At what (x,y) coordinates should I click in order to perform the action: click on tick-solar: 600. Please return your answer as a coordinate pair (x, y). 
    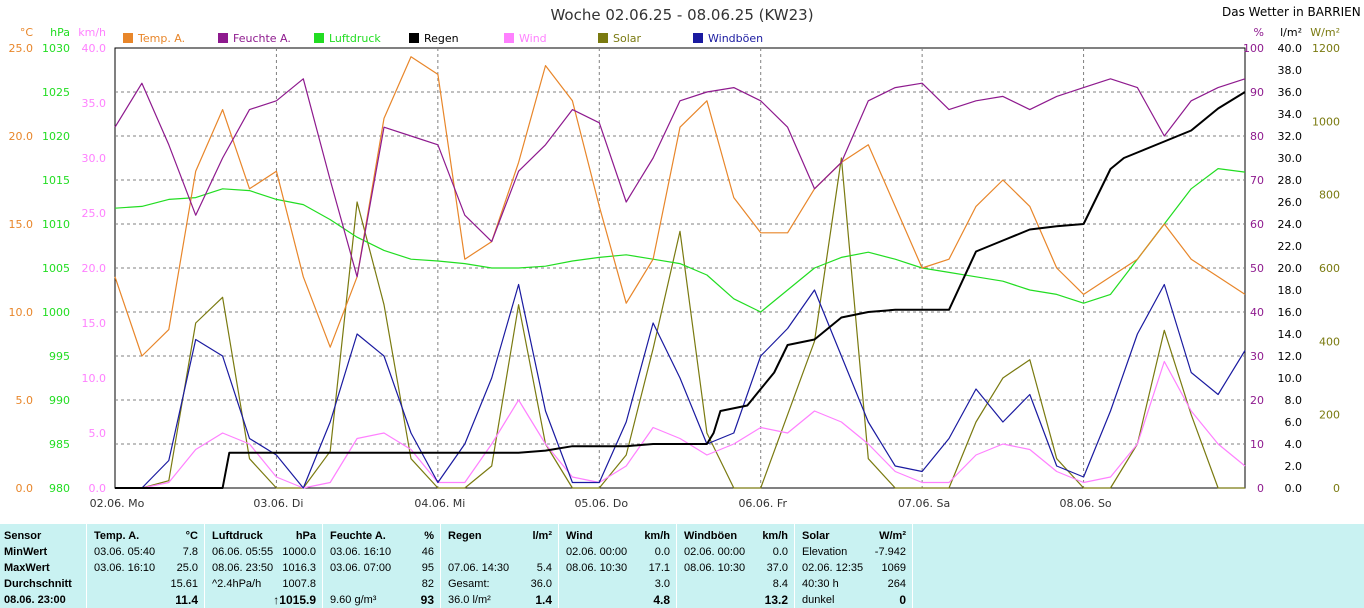
    Looking at the image, I should click on (1329, 268).